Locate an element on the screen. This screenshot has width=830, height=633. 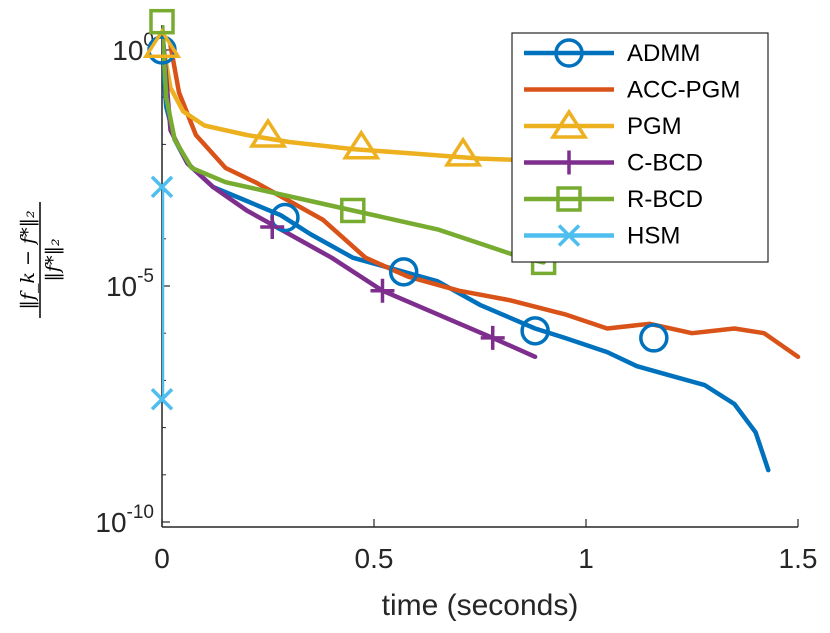
y-tick-label: 10⁻⁵ is located at coordinates (130, 284).